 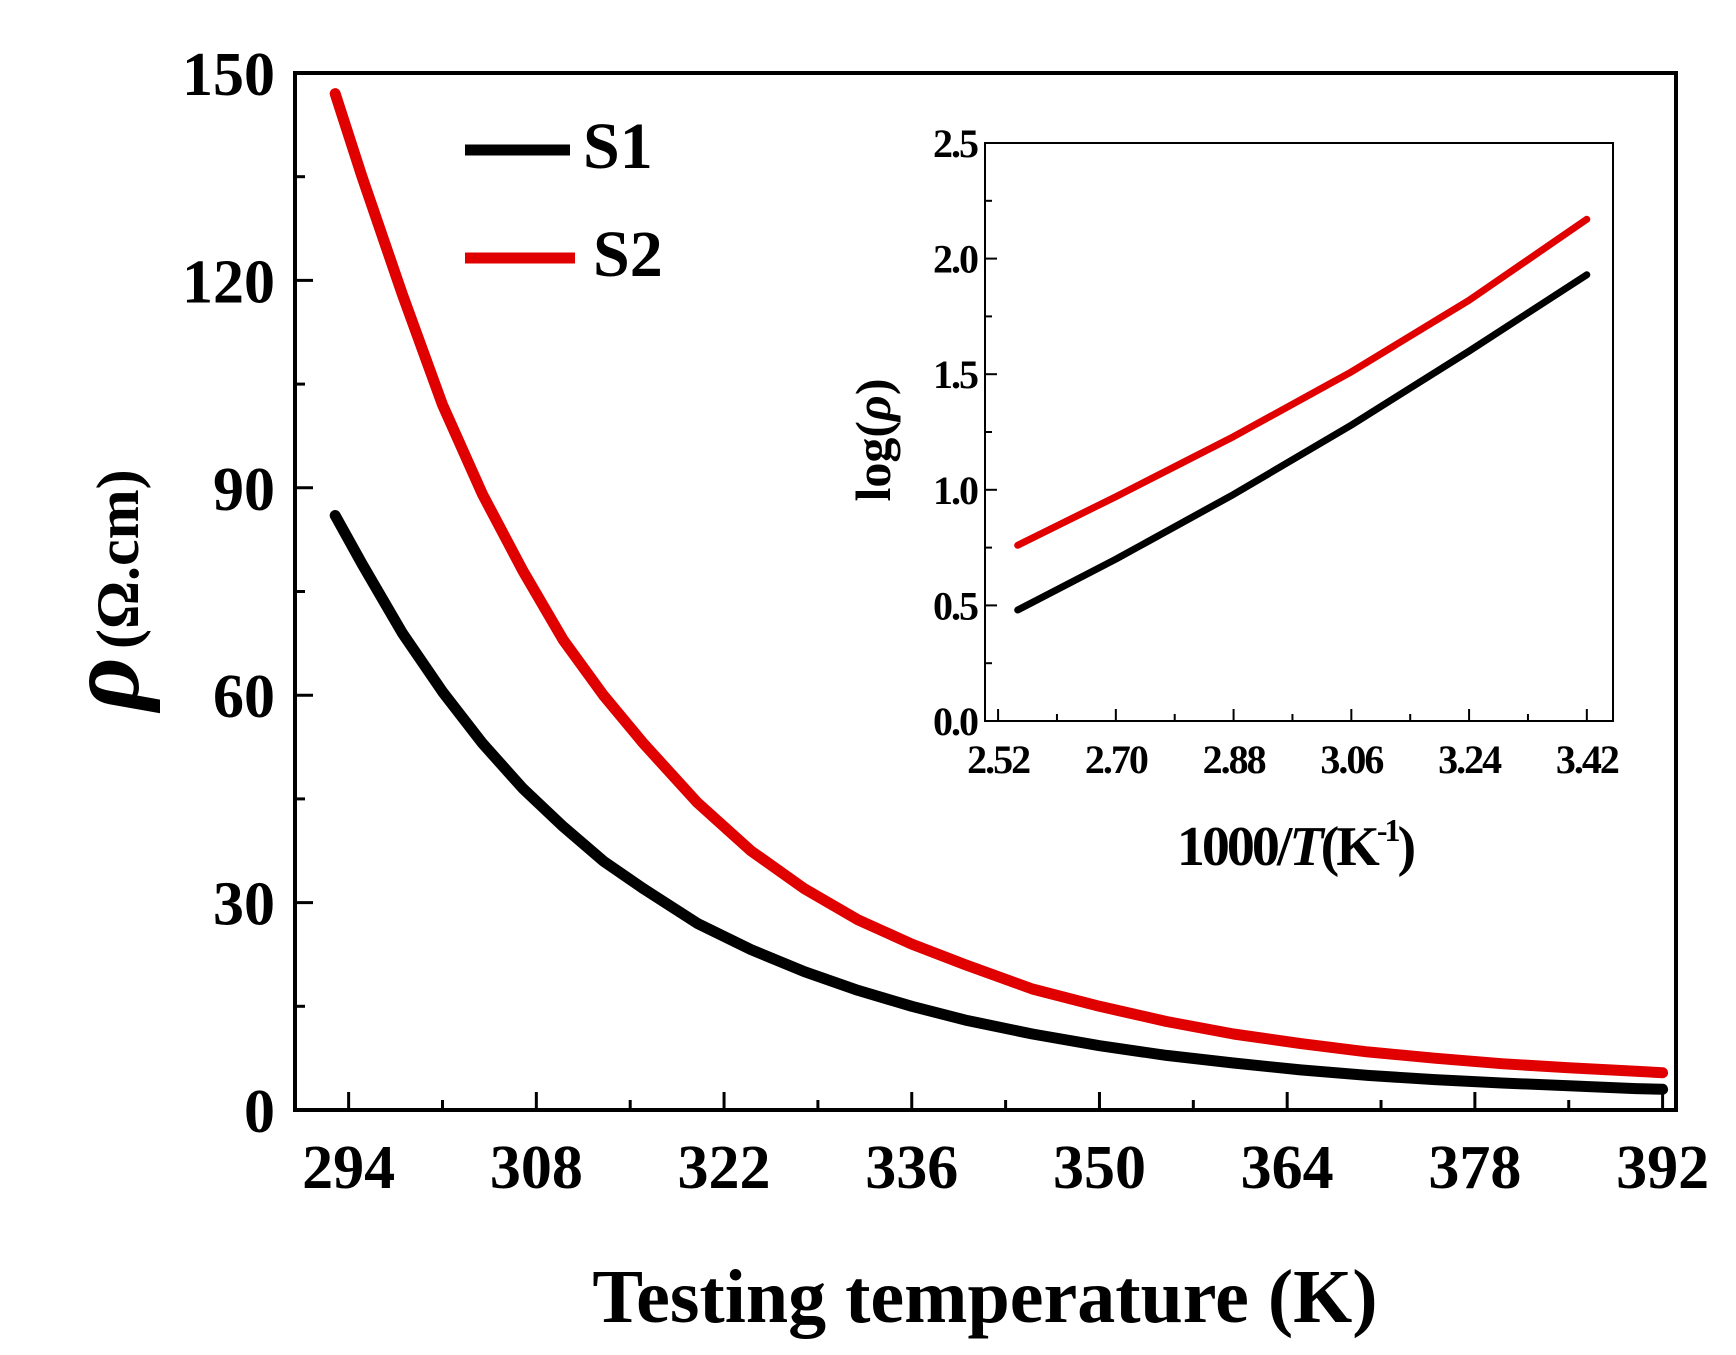 What do you see at coordinates (244, 490) in the screenshot?
I see `main-y-tick-label: 90` at bounding box center [244, 490].